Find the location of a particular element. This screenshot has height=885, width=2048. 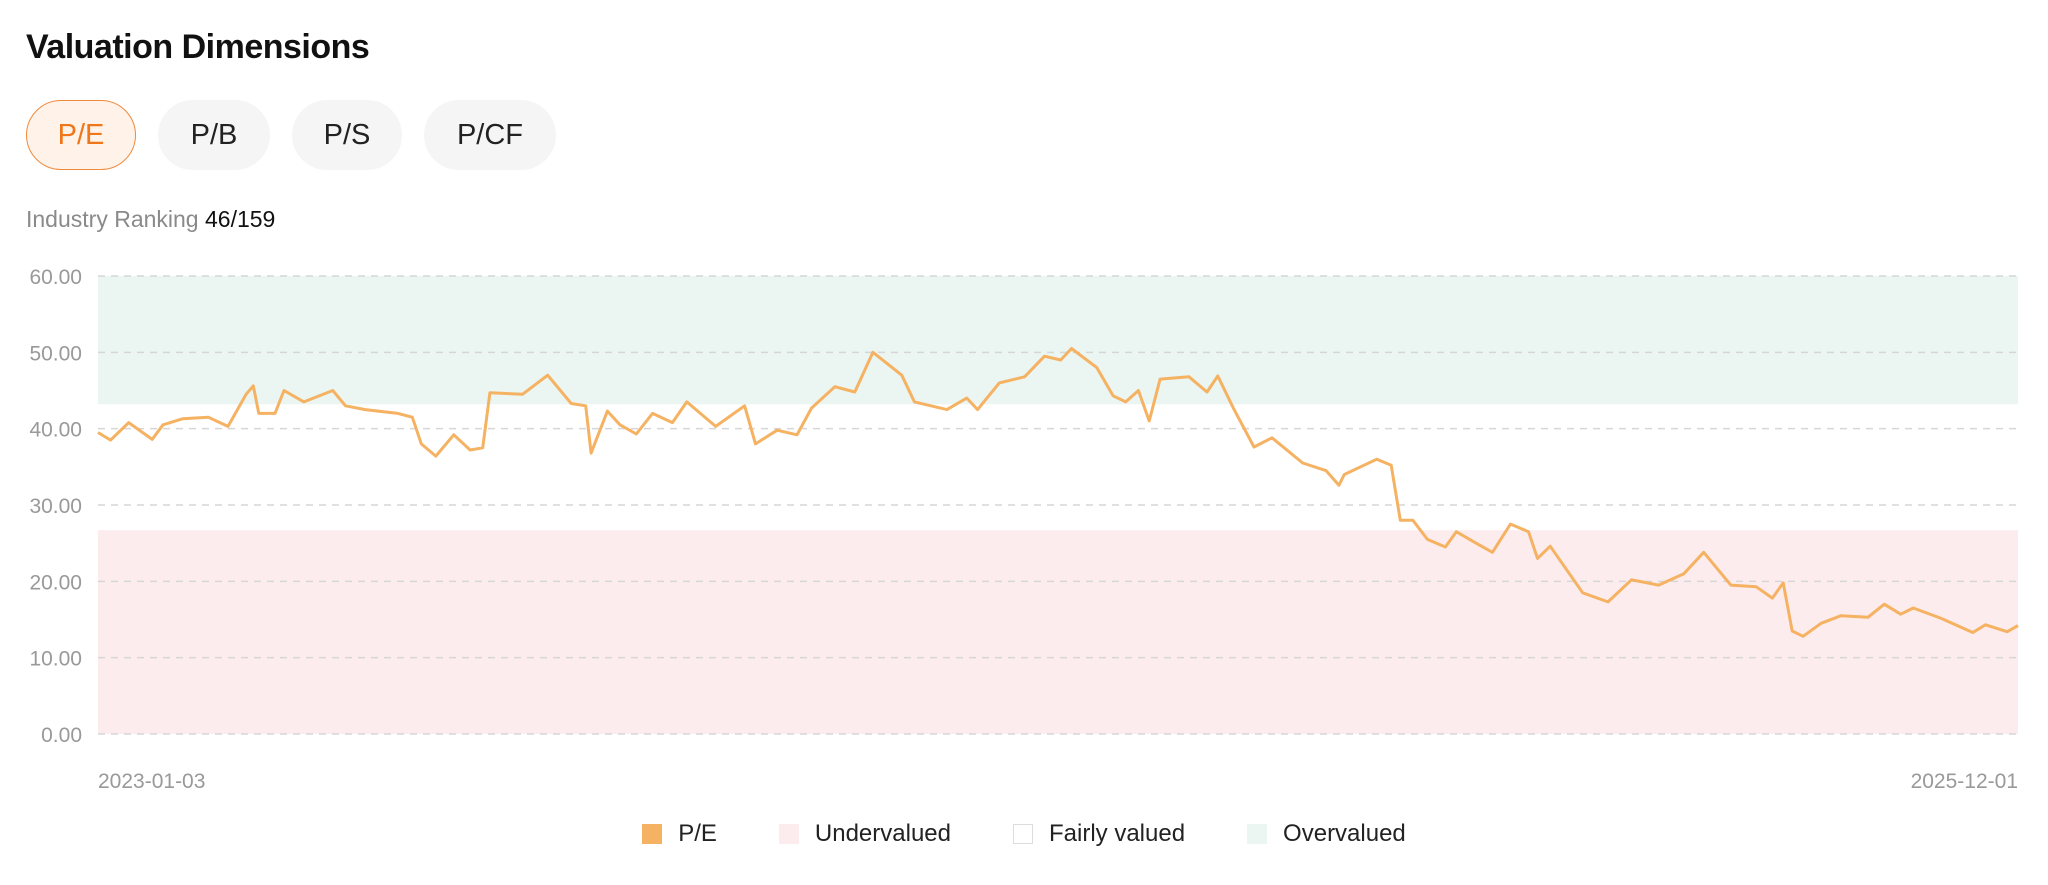

y-tick-label: 30.00 is located at coordinates (55, 506).